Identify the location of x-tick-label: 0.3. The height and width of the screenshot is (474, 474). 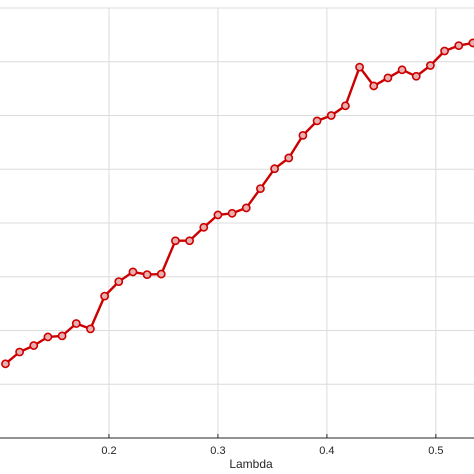
(217, 451).